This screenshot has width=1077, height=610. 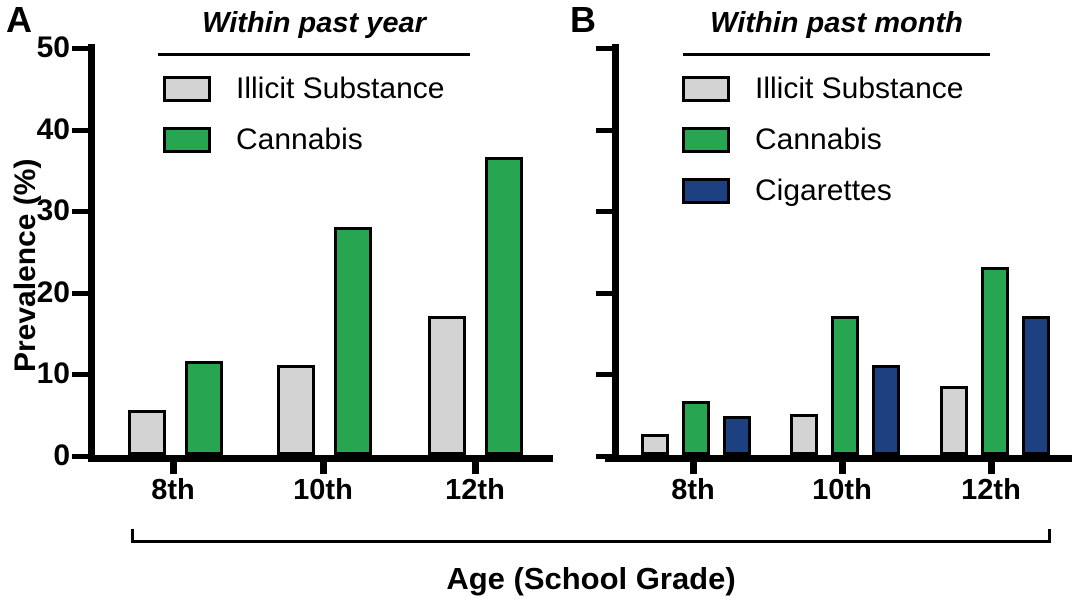 What do you see at coordinates (132, 536) in the screenshot?
I see `x-span-bracket-left-end` at bounding box center [132, 536].